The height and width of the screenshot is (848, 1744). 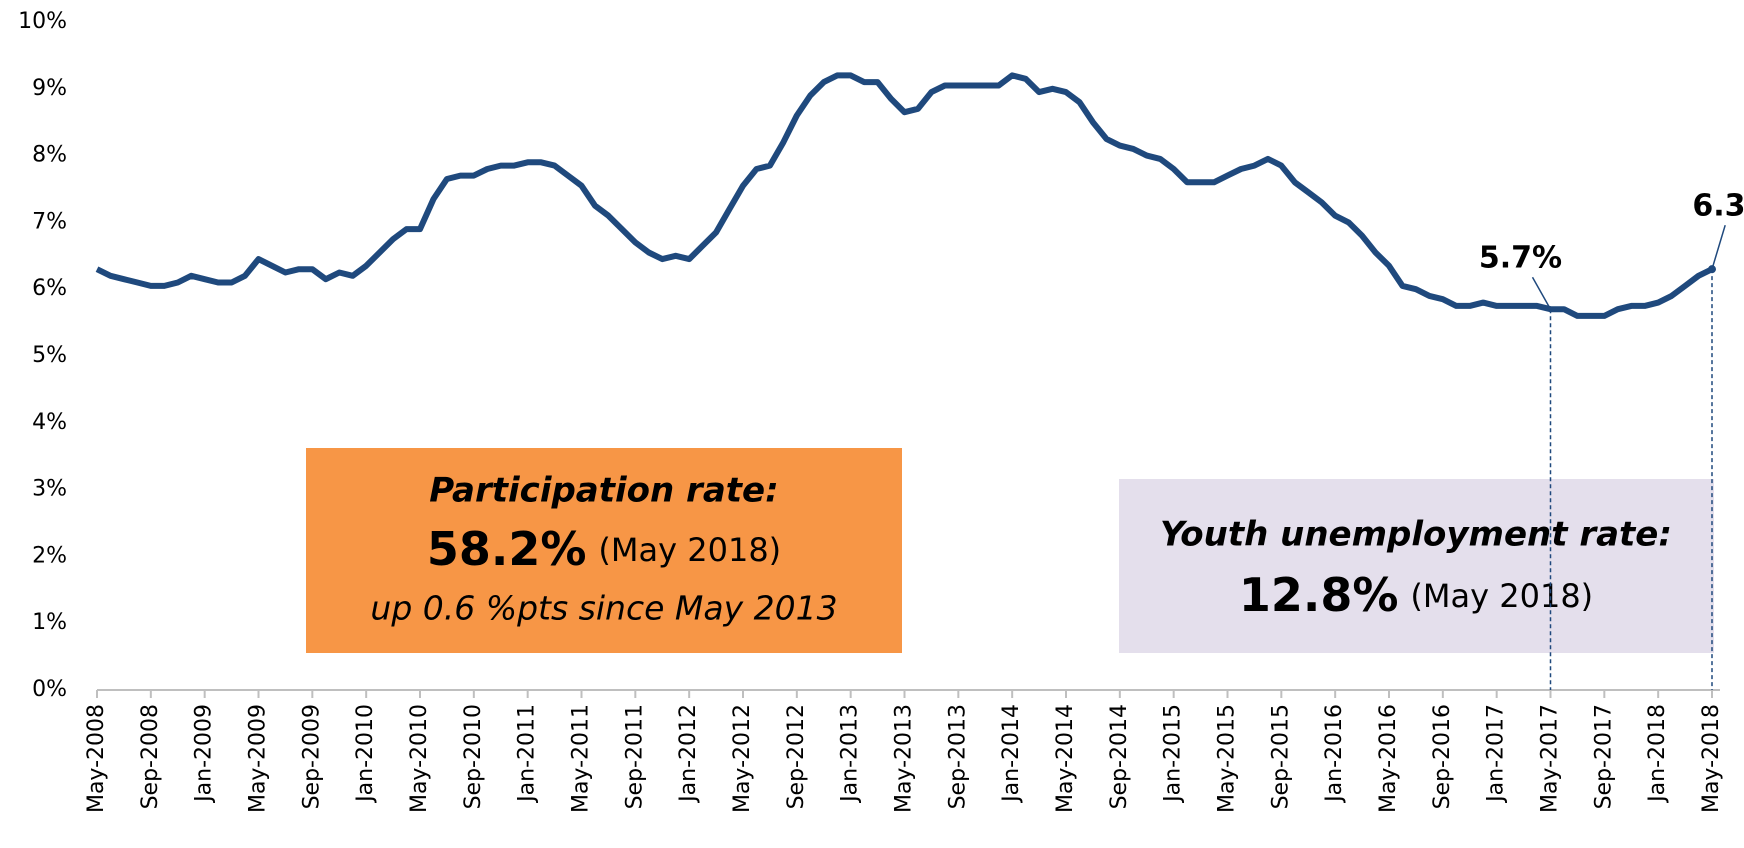 What do you see at coordinates (1416, 535) in the screenshot?
I see `box-title: Youth unemployment rate:` at bounding box center [1416, 535].